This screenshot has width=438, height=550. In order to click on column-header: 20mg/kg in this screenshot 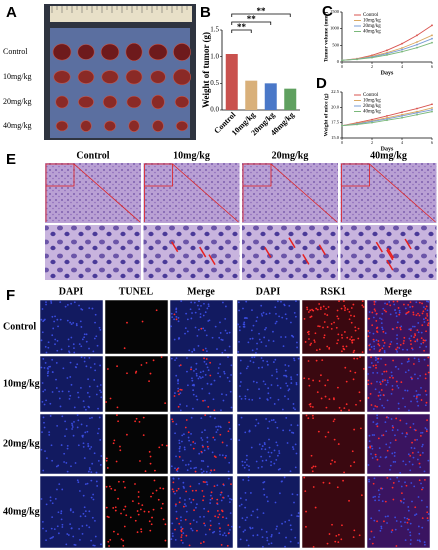, I will do `click(290, 155)`.